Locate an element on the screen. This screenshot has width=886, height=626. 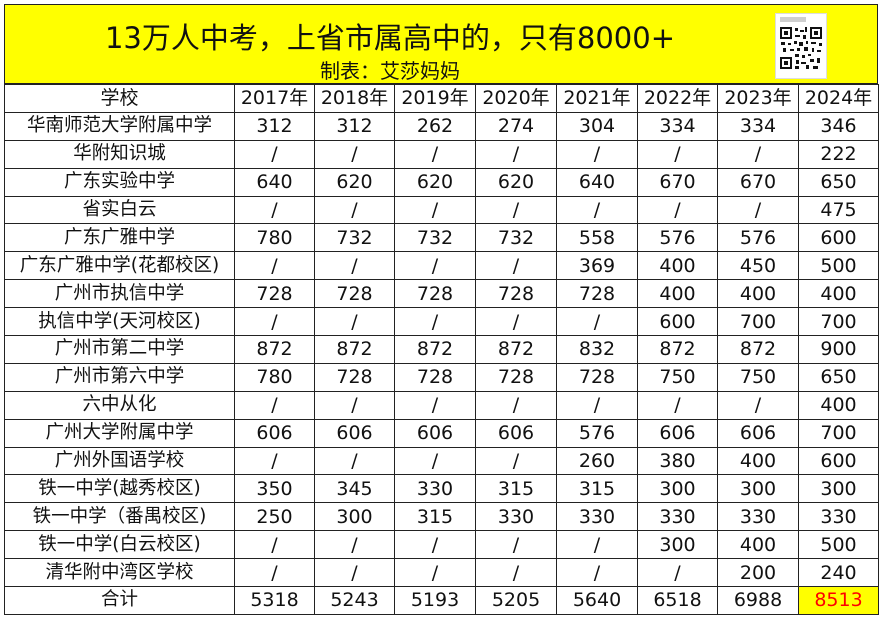
value-cell: 750 is located at coordinates (758, 377).